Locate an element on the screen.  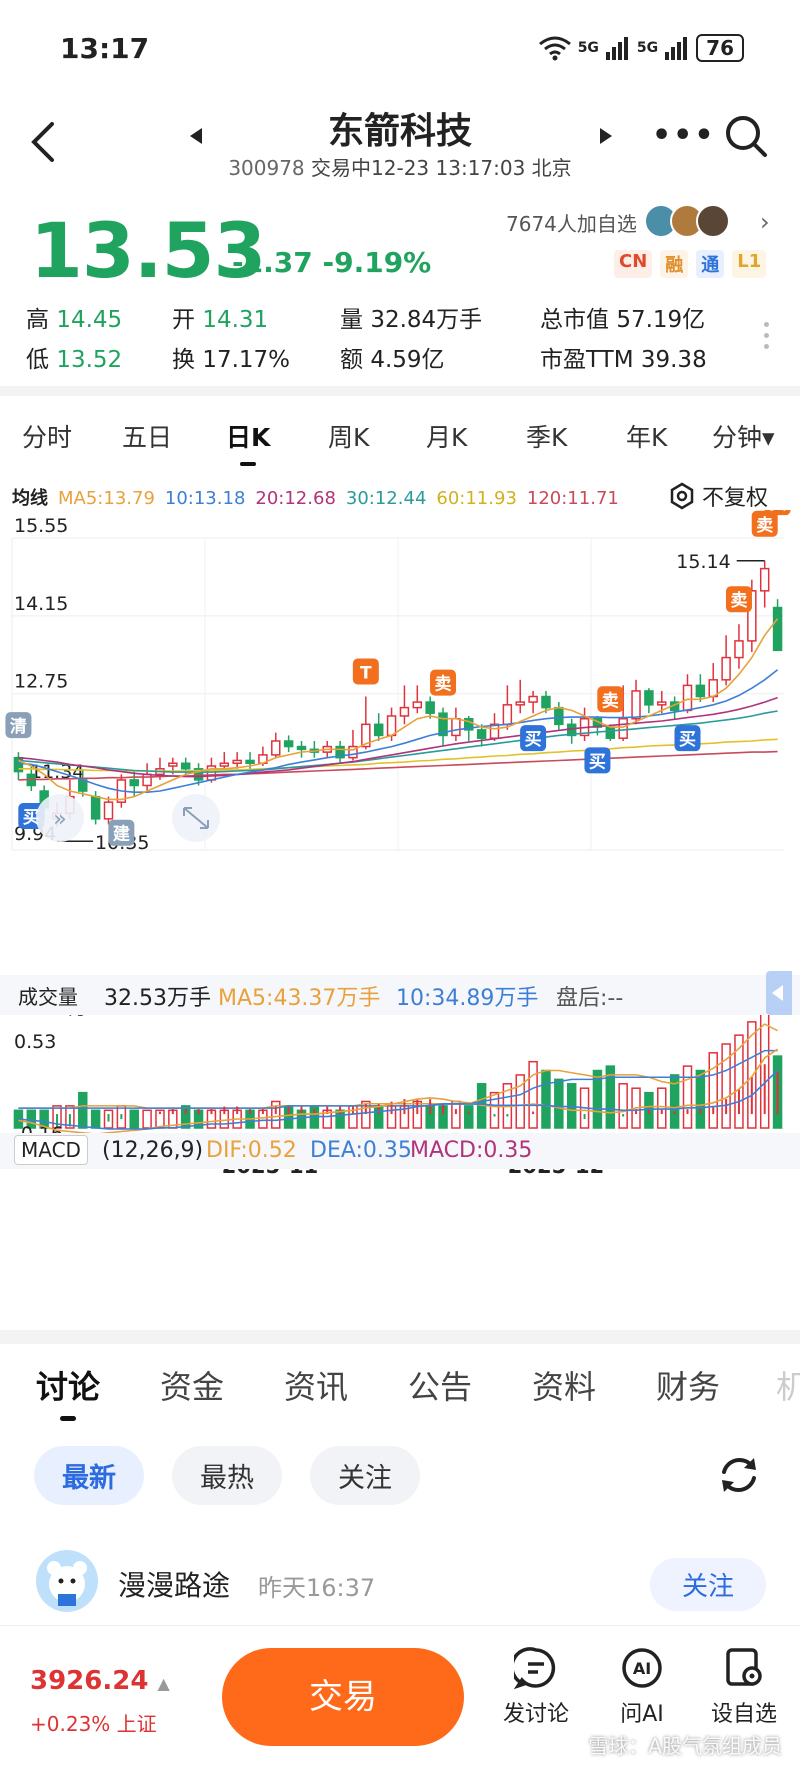
post-username: 漫漫路途 is located at coordinates (174, 1585).